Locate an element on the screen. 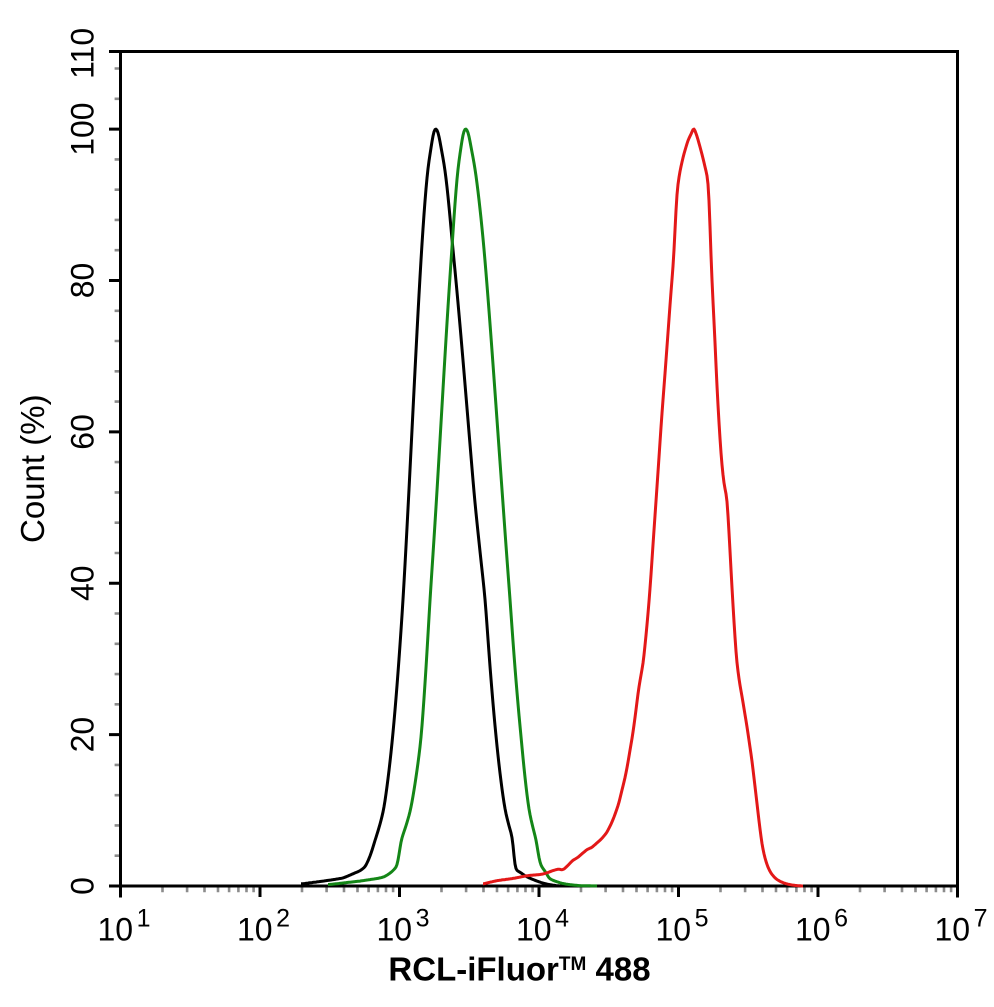 Image resolution: width=994 pixels, height=1007 pixels. svg-text: 20 is located at coordinates (83, 735).